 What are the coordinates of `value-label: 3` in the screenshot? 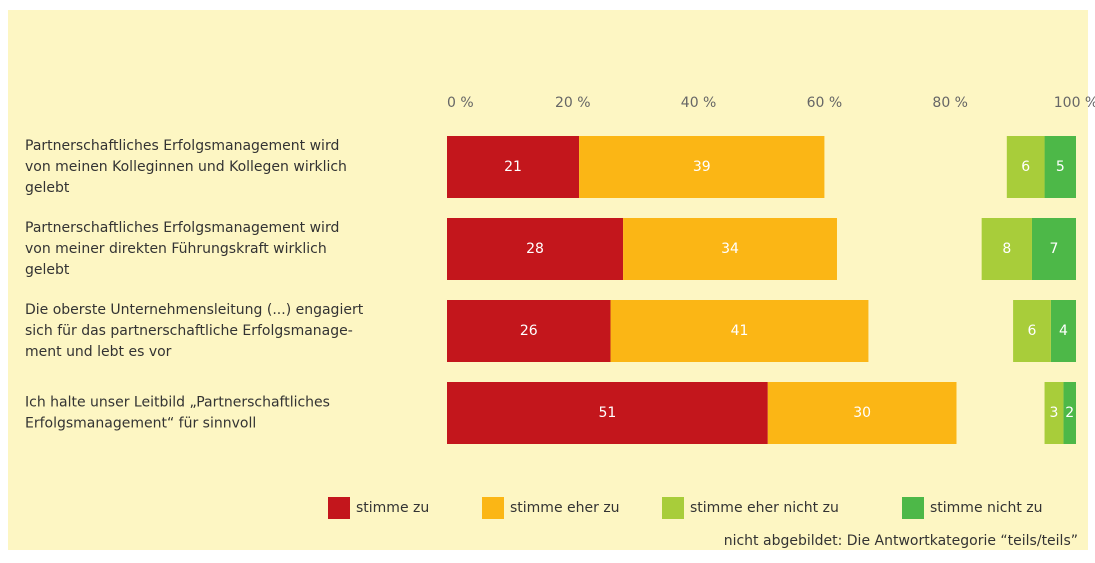 It's located at (1054, 413).